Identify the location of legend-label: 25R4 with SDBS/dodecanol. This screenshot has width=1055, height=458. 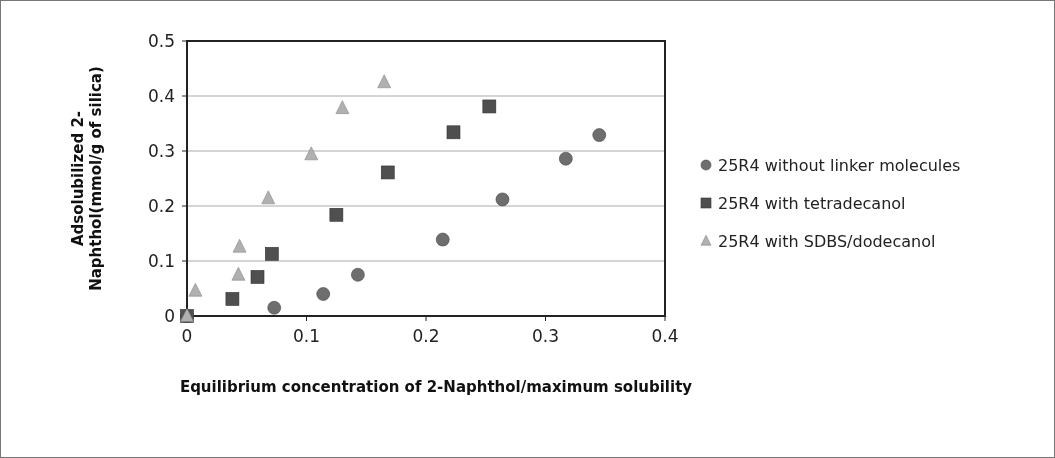
(827, 241).